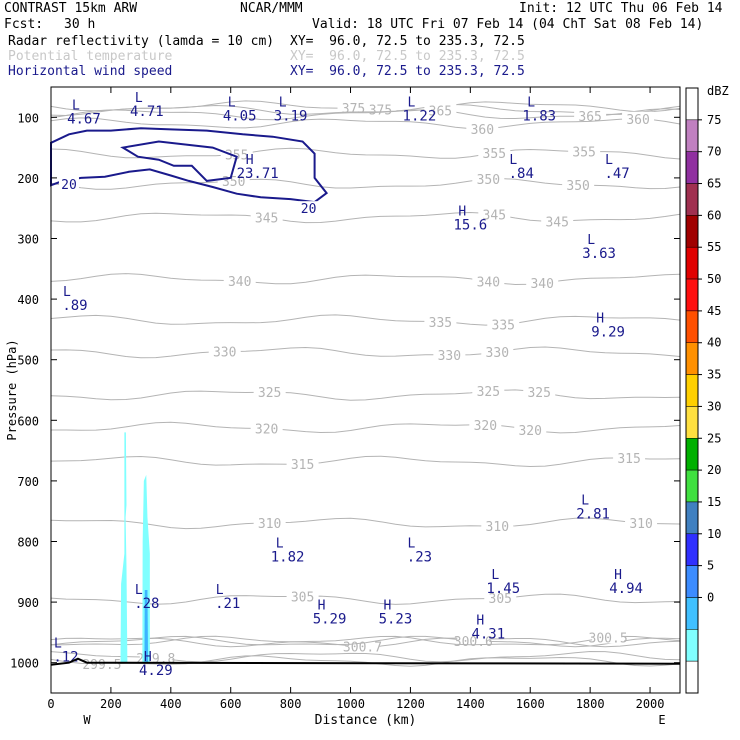 The image size is (740, 740). I want to click on theta-label-320: 320, so click(266, 430).